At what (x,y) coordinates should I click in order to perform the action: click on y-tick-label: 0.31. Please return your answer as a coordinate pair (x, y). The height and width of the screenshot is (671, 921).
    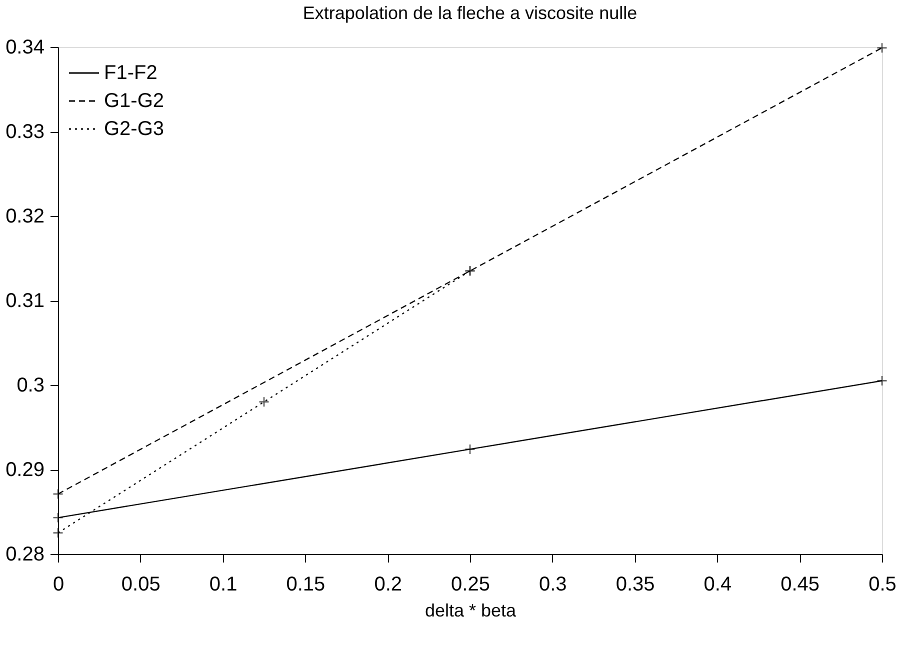
    Looking at the image, I should click on (25, 301).